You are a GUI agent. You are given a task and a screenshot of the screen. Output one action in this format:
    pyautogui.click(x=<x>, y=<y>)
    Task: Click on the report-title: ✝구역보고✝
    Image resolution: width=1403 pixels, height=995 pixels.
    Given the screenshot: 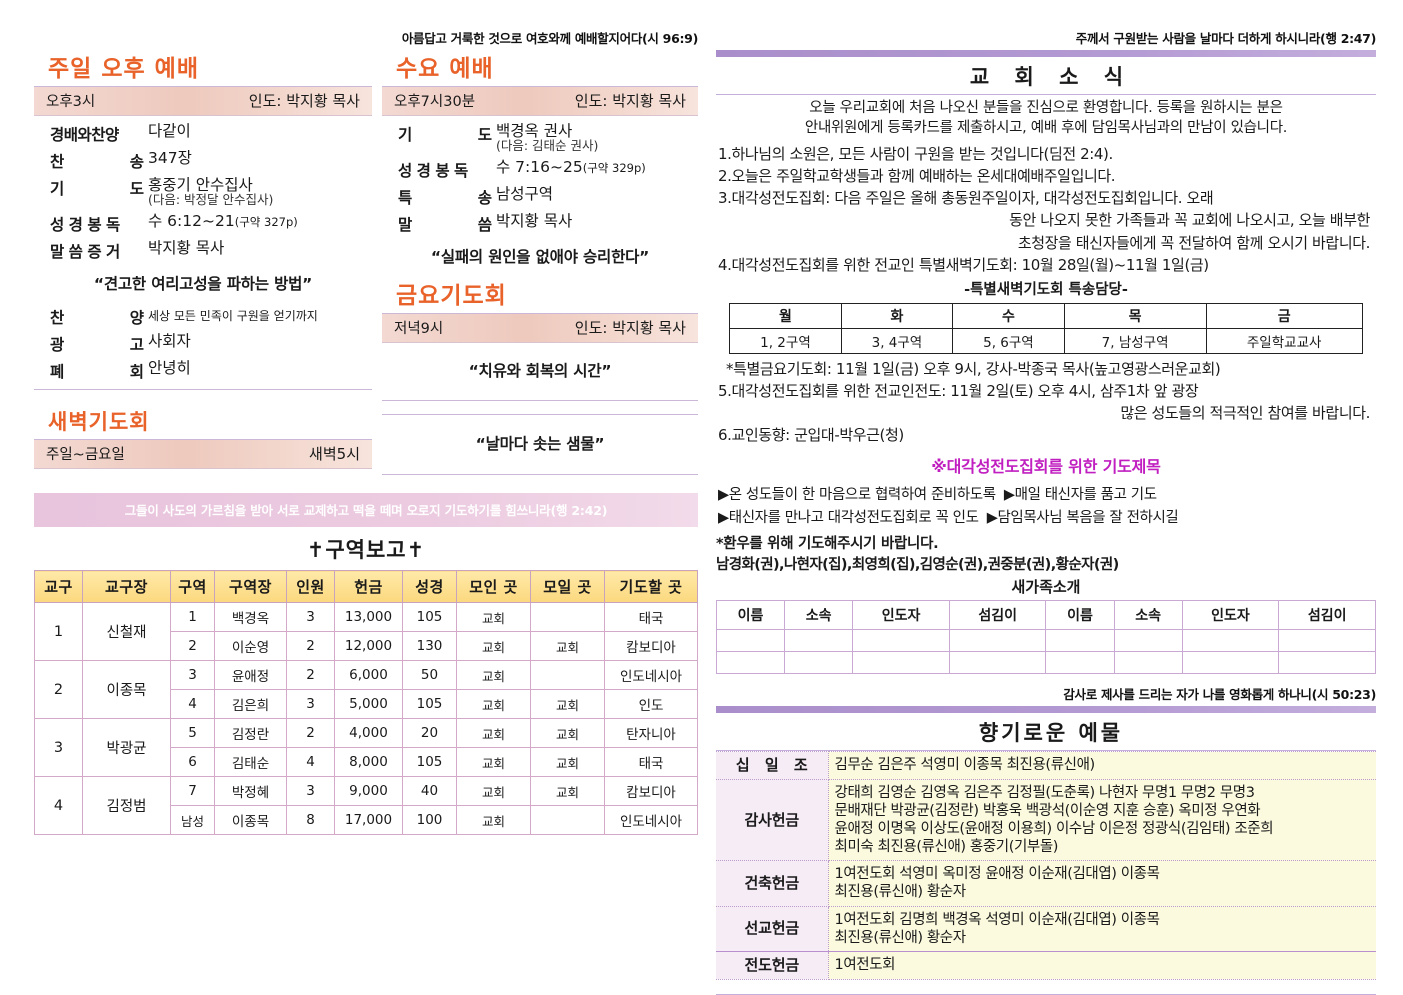 What is the action you would take?
    pyautogui.click(x=366, y=550)
    